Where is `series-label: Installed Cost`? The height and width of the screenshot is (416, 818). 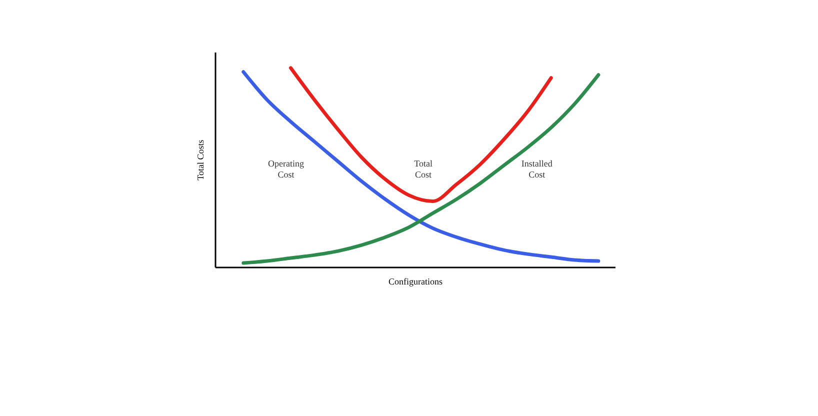 series-label: Installed Cost is located at coordinates (537, 169).